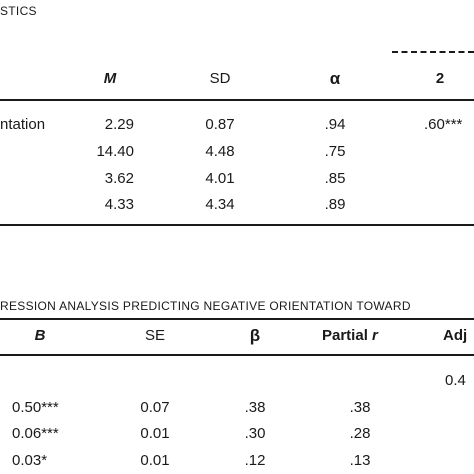 This screenshot has width=474, height=474. What do you see at coordinates (335, 178) in the screenshot?
I see `table1-cell-alpha: .85` at bounding box center [335, 178].